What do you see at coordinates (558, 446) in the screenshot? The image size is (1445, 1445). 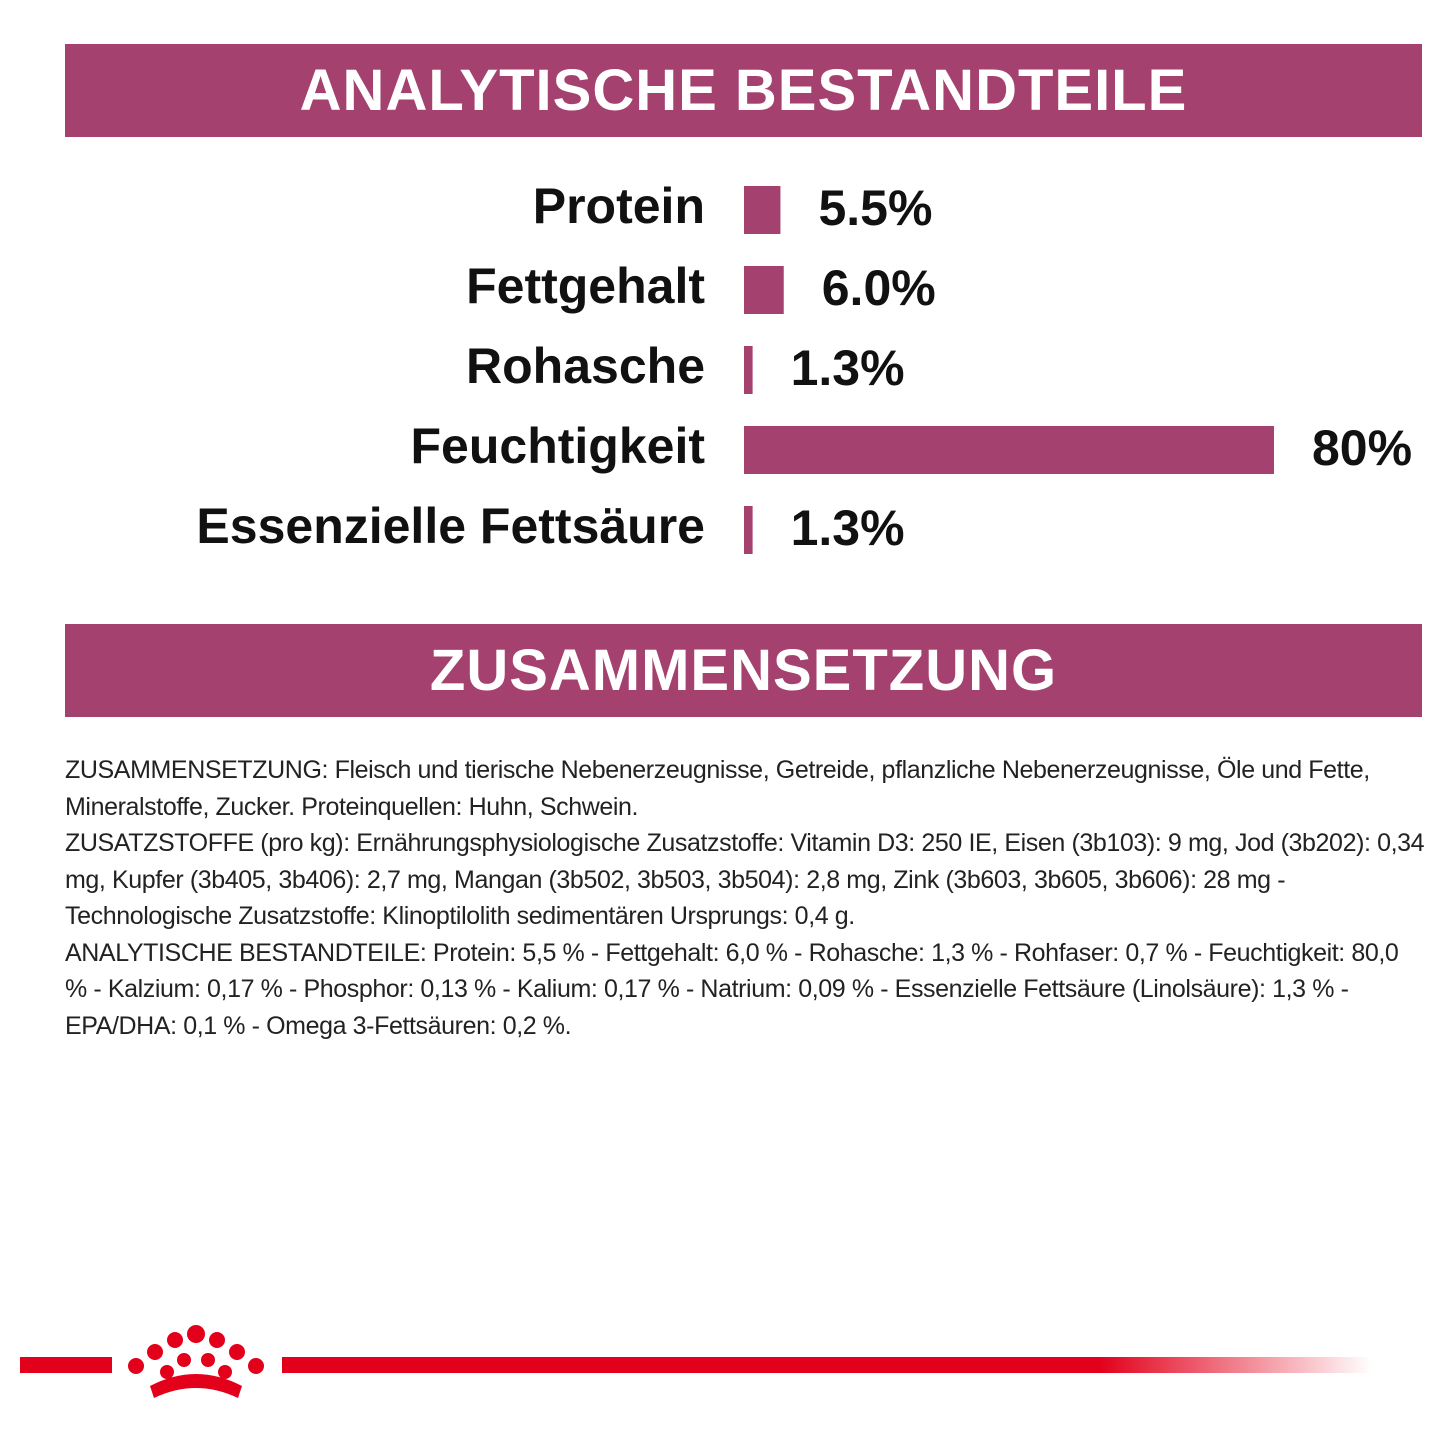 I see `category-label: Feuchtigkeit` at bounding box center [558, 446].